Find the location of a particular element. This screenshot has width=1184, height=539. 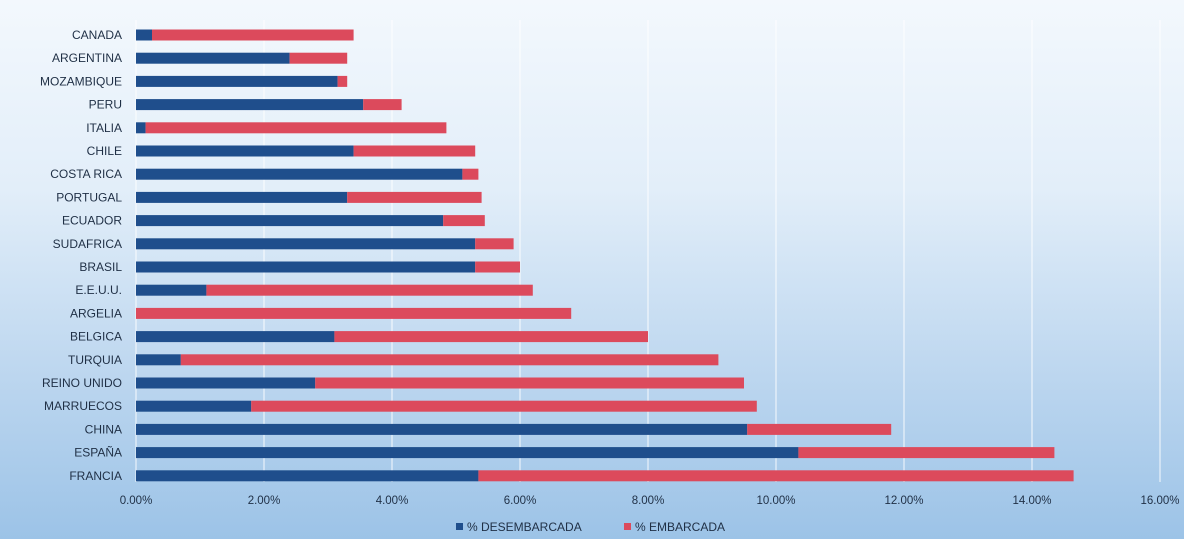

category-label: MOZAMBIQUE is located at coordinates (81, 81).